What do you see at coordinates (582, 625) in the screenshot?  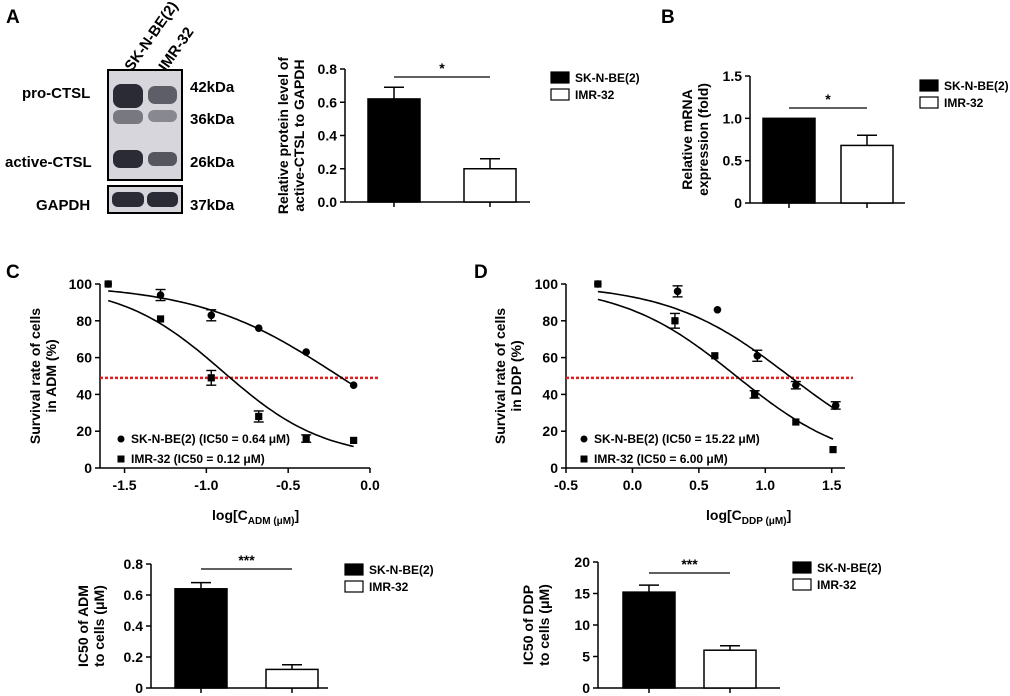 I see `y-tick-label: 10` at bounding box center [582, 625].